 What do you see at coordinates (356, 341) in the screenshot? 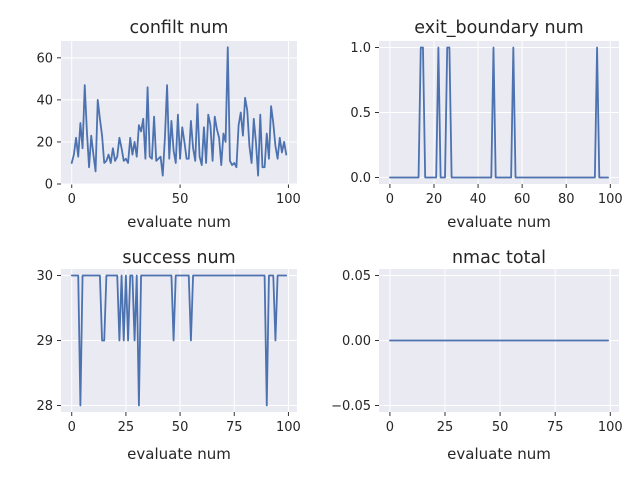
I see `y-tick-label: 0.00` at bounding box center [356, 341].